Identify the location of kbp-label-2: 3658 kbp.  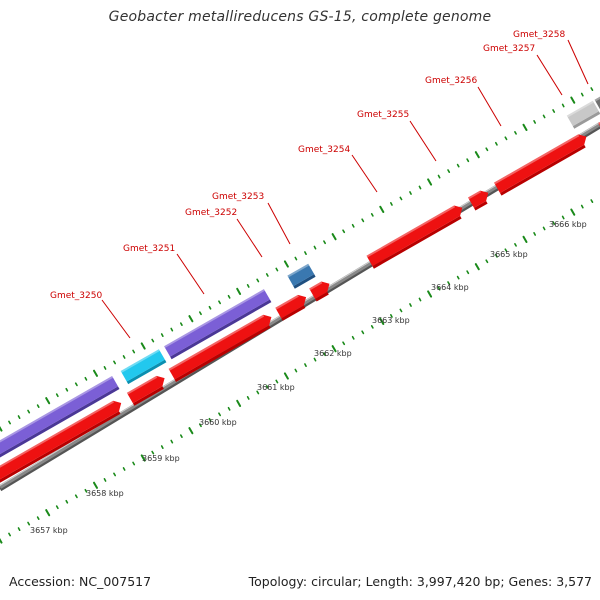
(105, 493).